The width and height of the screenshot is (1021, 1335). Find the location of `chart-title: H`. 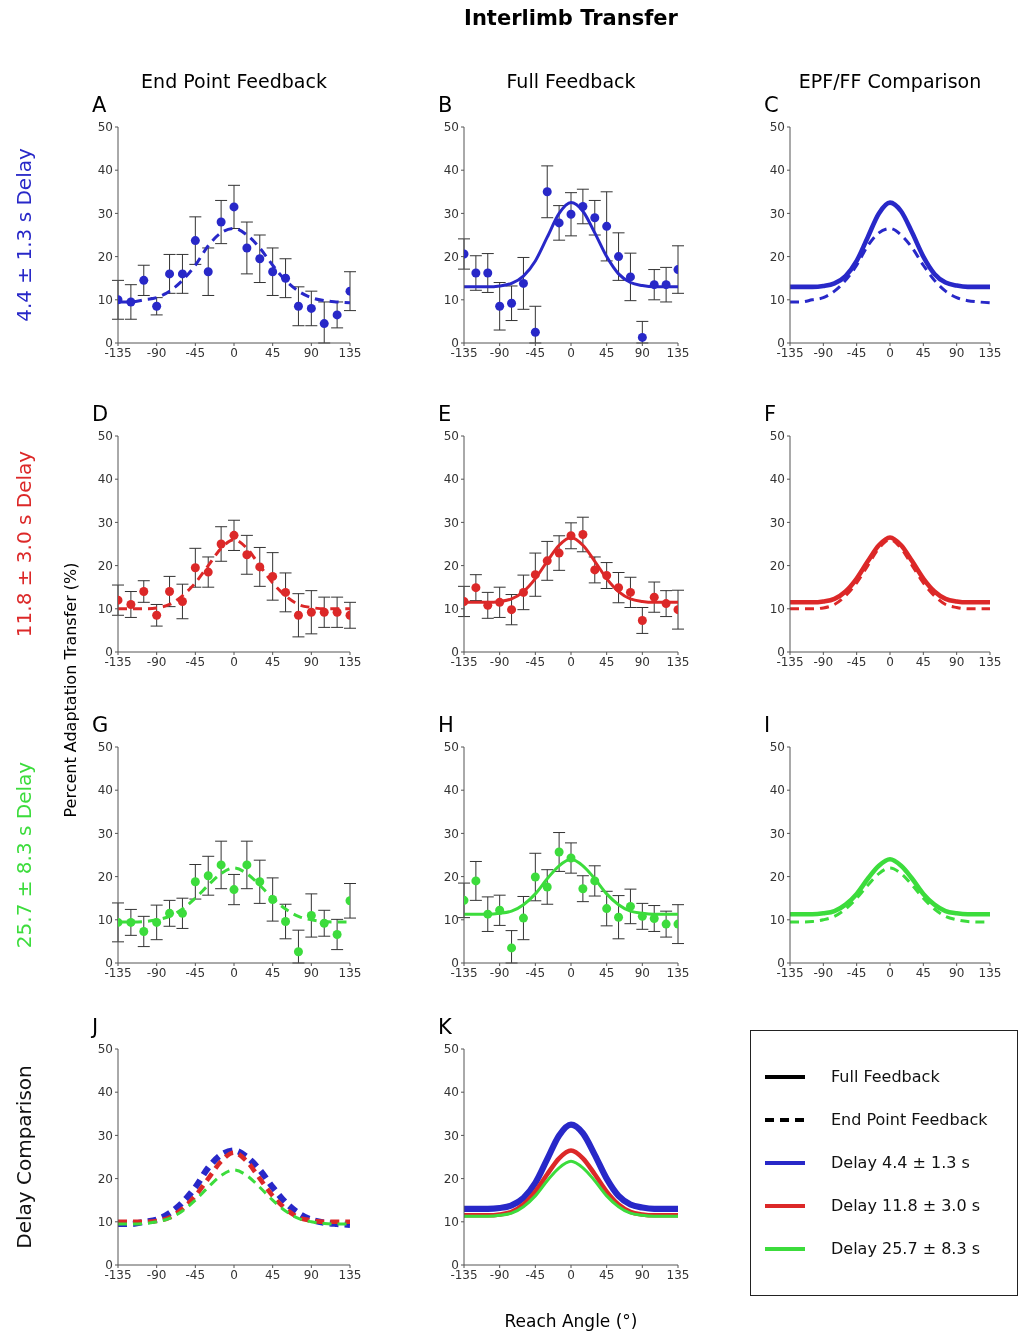

chart-title: H is located at coordinates (446, 725).